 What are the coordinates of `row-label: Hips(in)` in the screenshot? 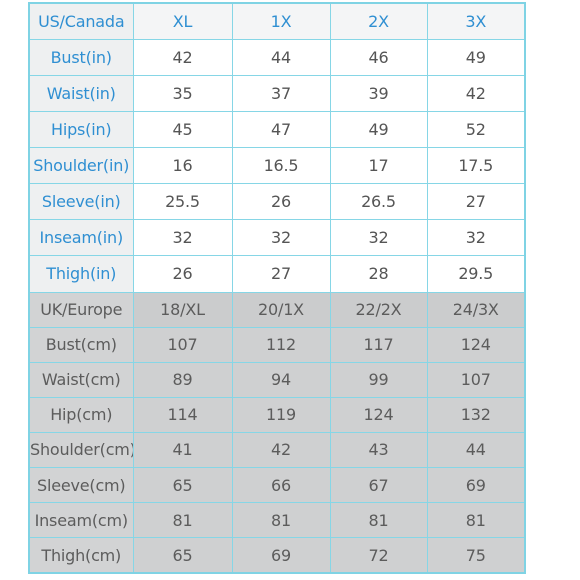 It's located at (81, 129).